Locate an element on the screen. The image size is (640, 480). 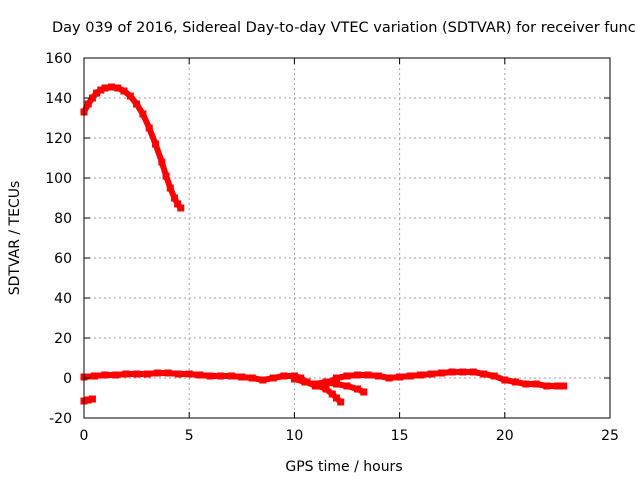
x-tick-label: 10 is located at coordinates (294, 436).